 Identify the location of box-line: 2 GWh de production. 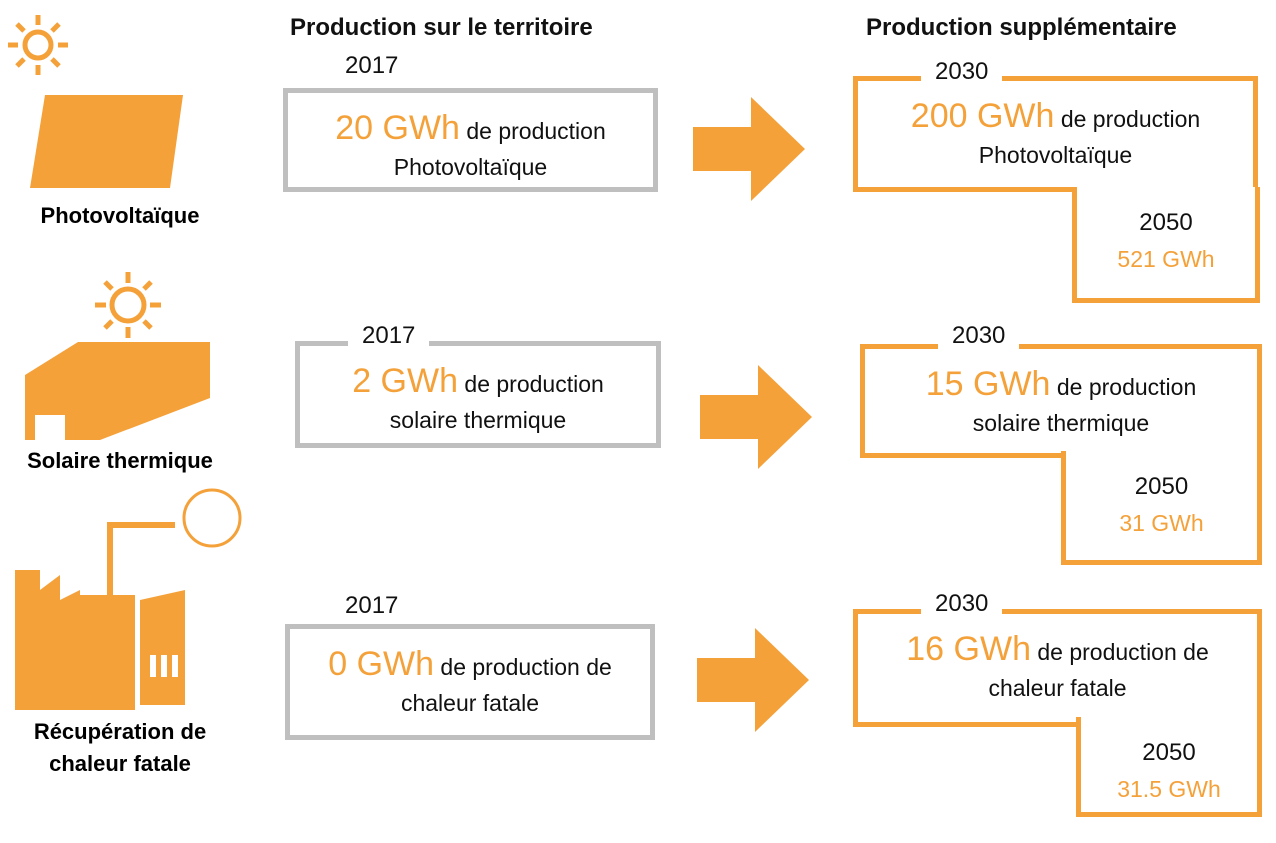
(478, 382).